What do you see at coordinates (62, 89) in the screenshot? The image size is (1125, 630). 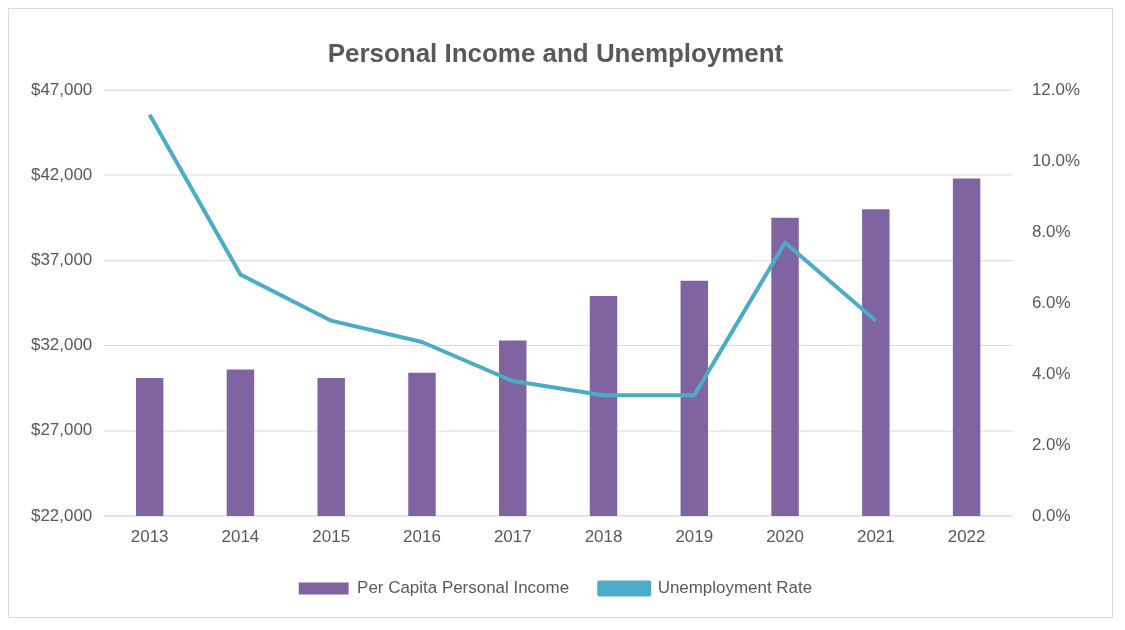 I see `y-tick-label: $47,000` at bounding box center [62, 89].